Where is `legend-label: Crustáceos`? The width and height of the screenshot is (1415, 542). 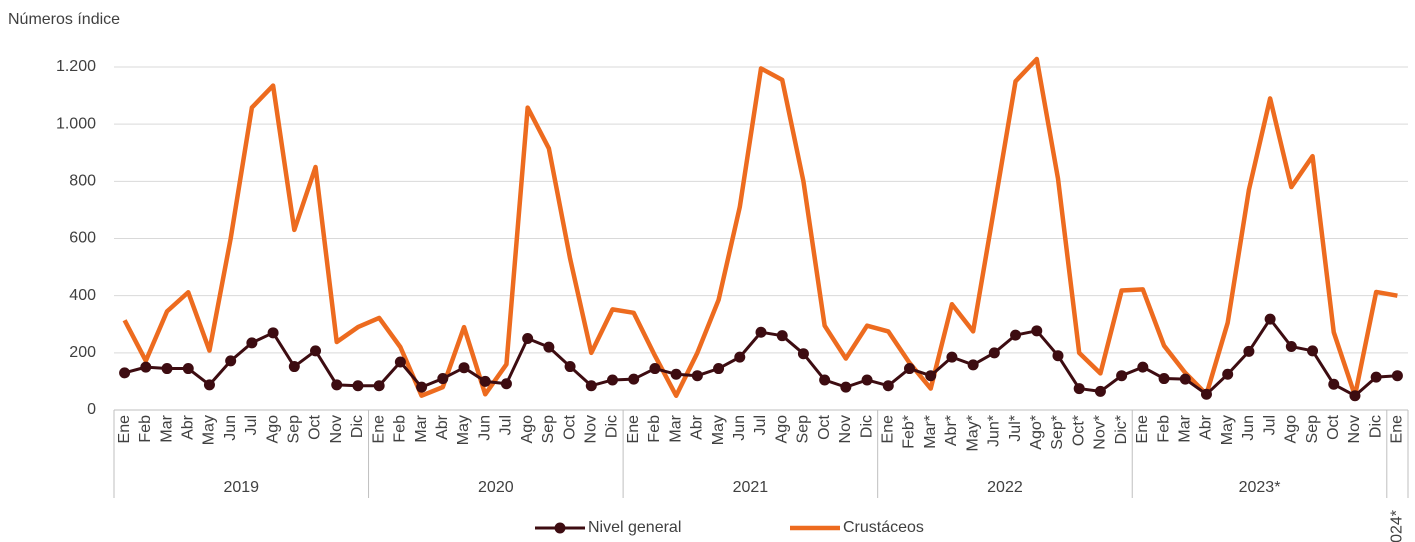
legend-label: Crustáceos is located at coordinates (883, 527).